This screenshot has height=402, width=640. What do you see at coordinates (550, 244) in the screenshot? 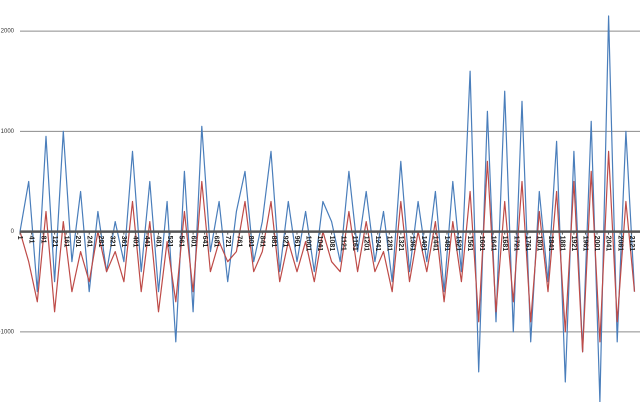
I see `x-tick-label: 1841` at bounding box center [550, 244].